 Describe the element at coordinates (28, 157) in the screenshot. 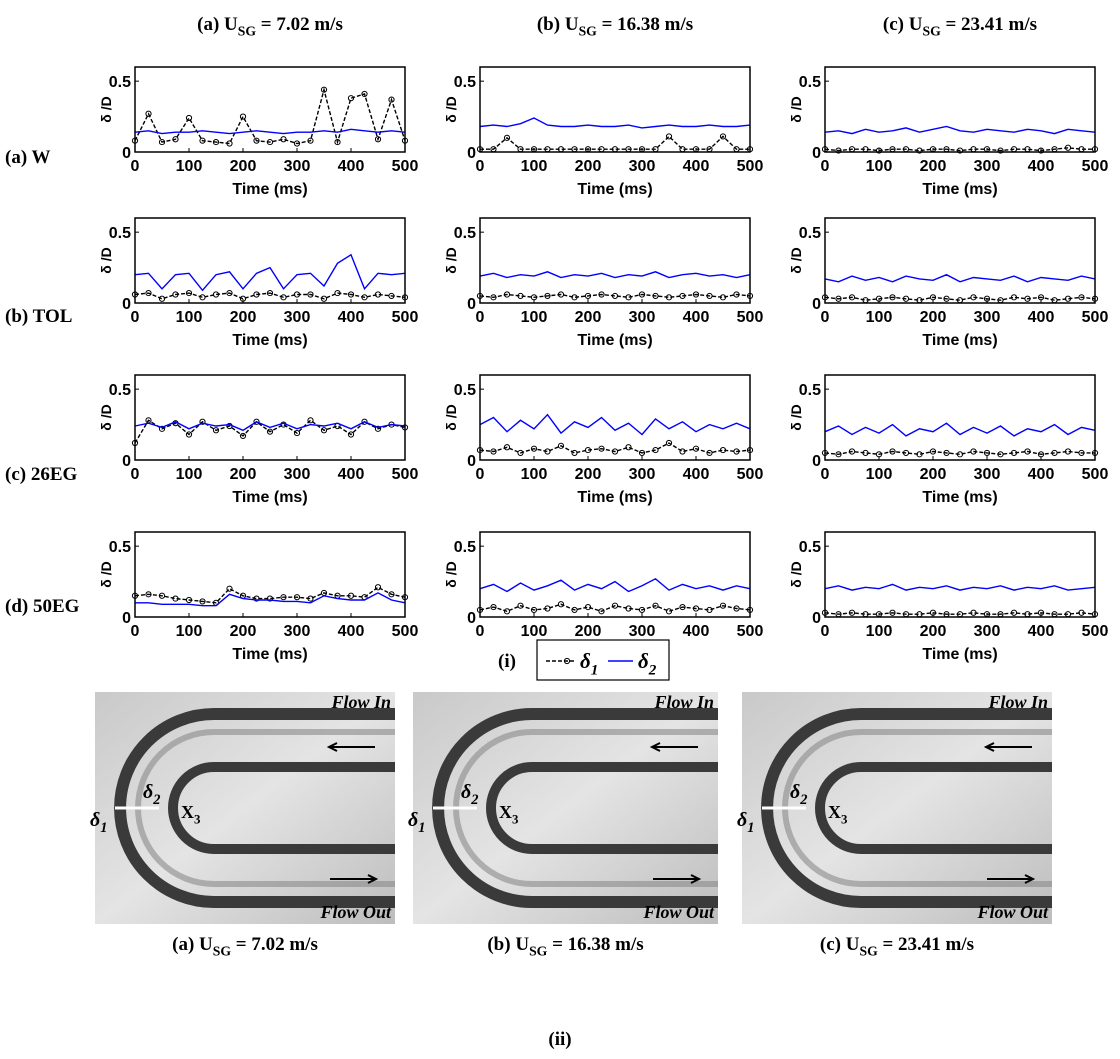

I see `row-label: (a) W` at that location.